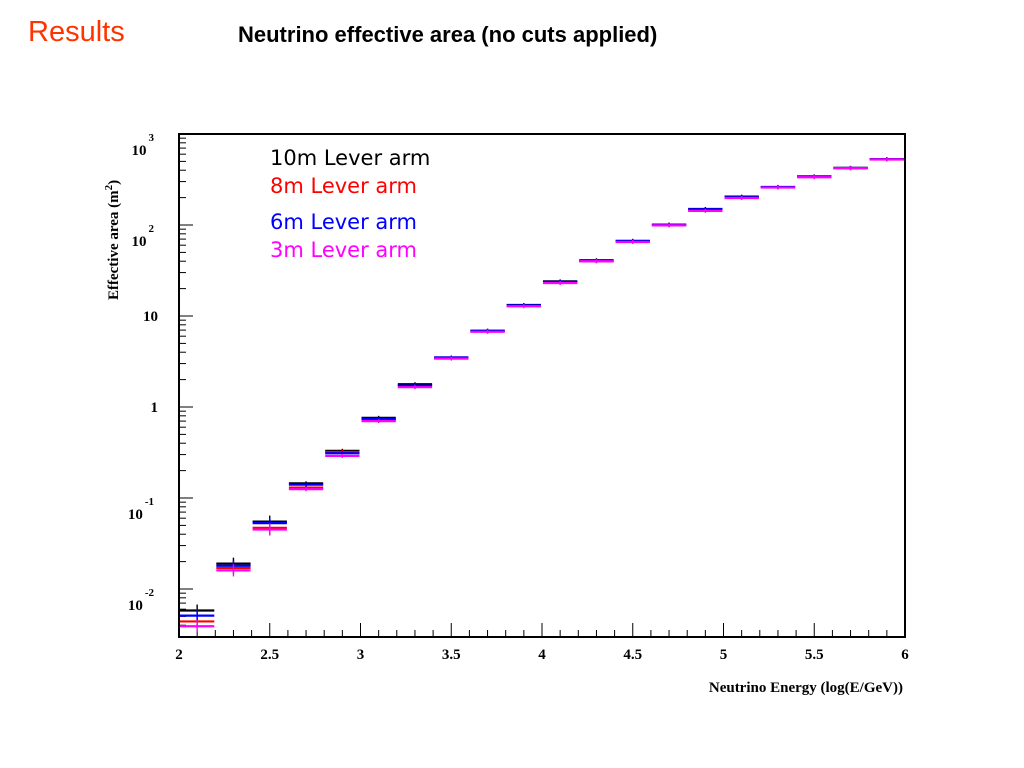 Image resolution: width=1024 pixels, height=768 pixels. I want to click on y-axis-title: Effective area (m2), so click(112, 240).